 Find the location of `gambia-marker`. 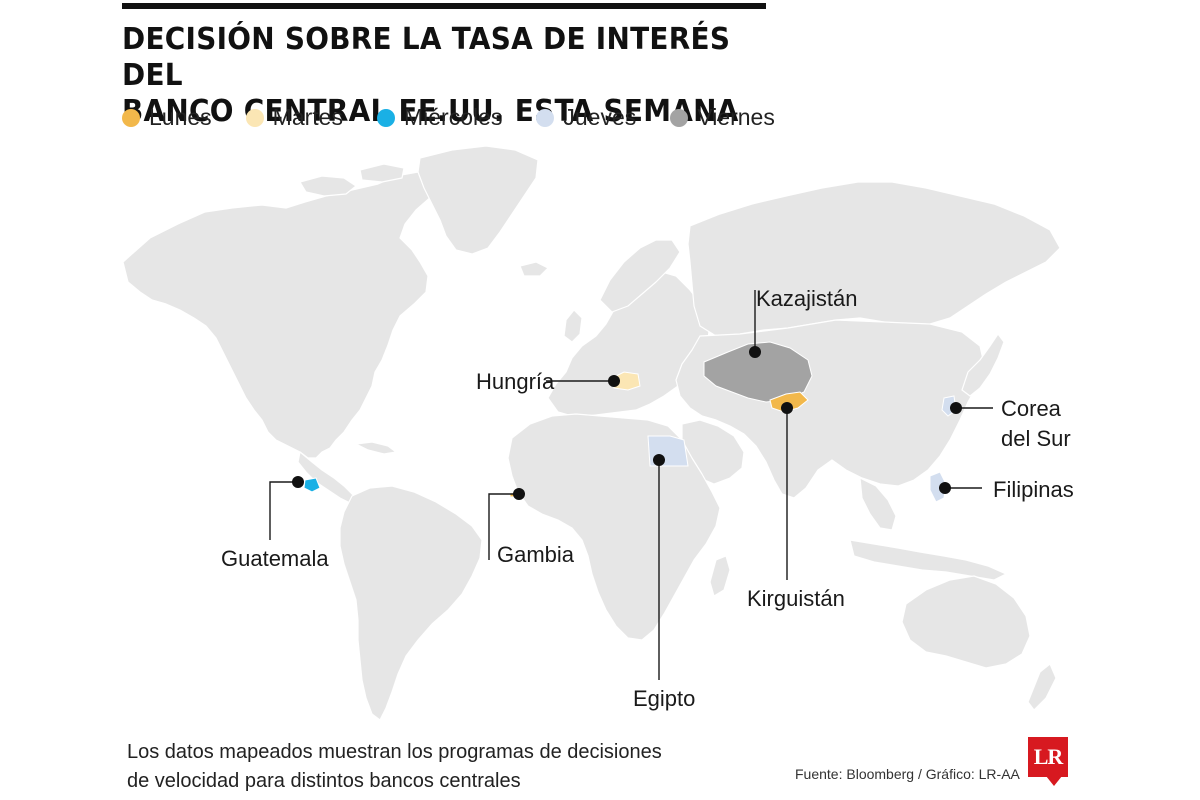

gambia-marker is located at coordinates (519, 494).